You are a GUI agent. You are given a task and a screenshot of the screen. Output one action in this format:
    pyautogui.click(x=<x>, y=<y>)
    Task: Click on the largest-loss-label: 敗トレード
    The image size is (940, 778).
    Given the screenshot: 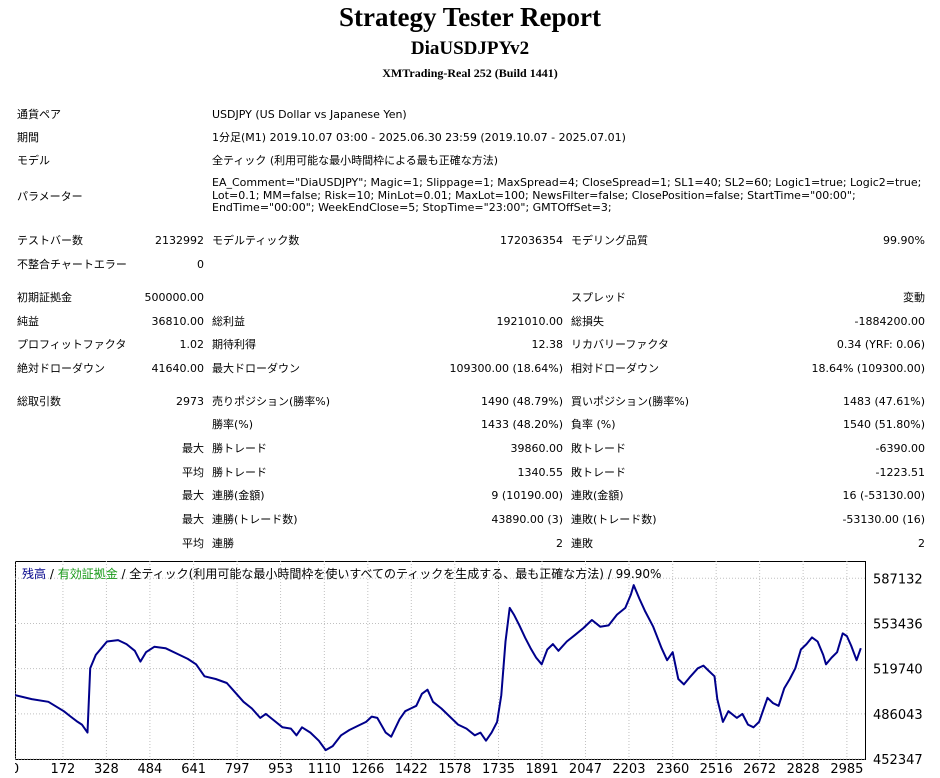 What is the action you would take?
    pyautogui.click(x=598, y=448)
    